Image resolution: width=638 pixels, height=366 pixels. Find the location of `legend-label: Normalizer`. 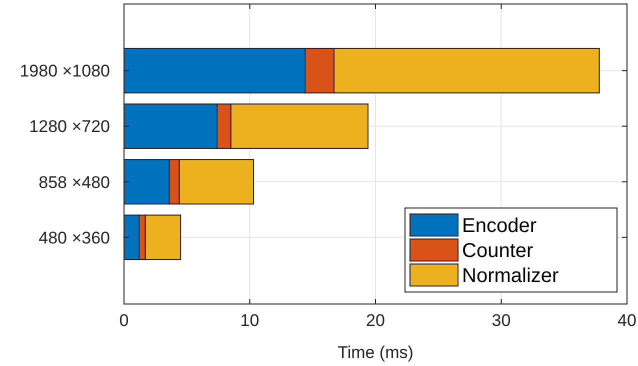

legend-label: Normalizer is located at coordinates (511, 276).